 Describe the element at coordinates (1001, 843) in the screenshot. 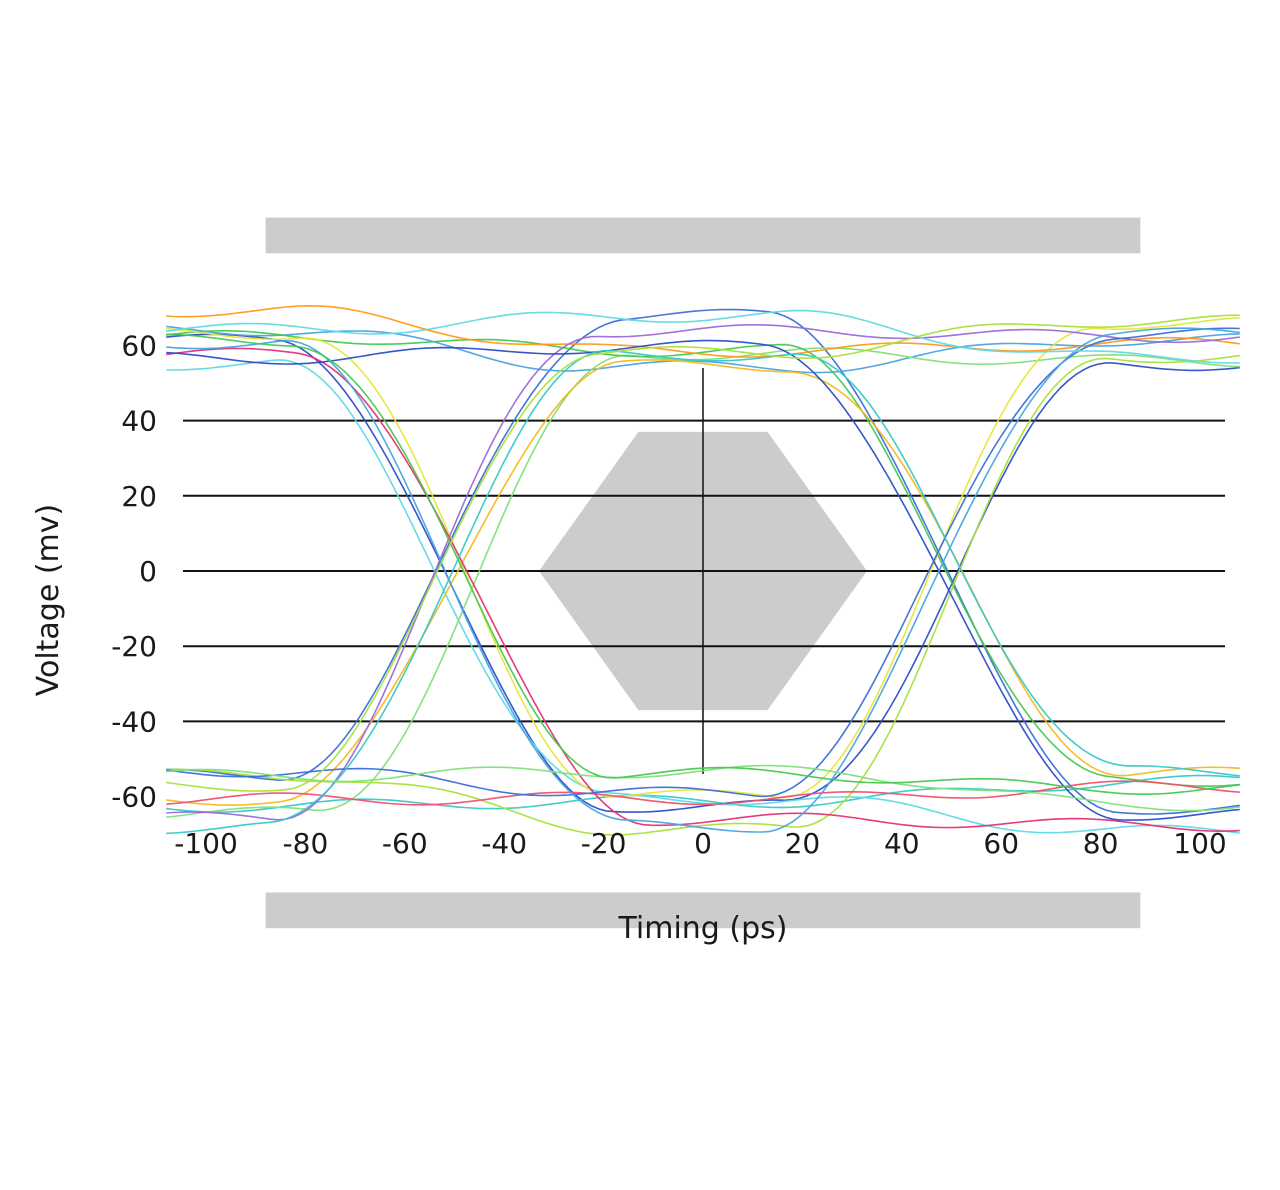

I see `x-tick-label: 60` at that location.